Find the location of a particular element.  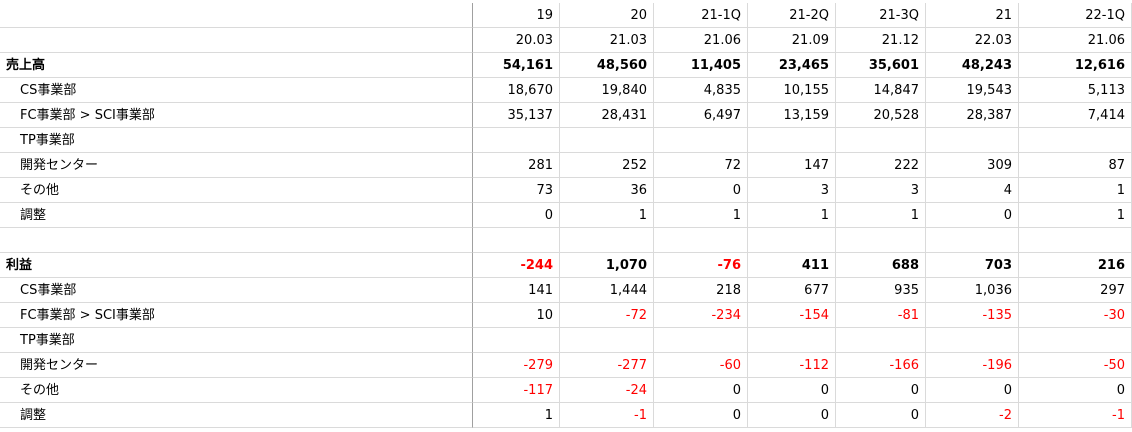

value-cell: 3 is located at coordinates (881, 190).